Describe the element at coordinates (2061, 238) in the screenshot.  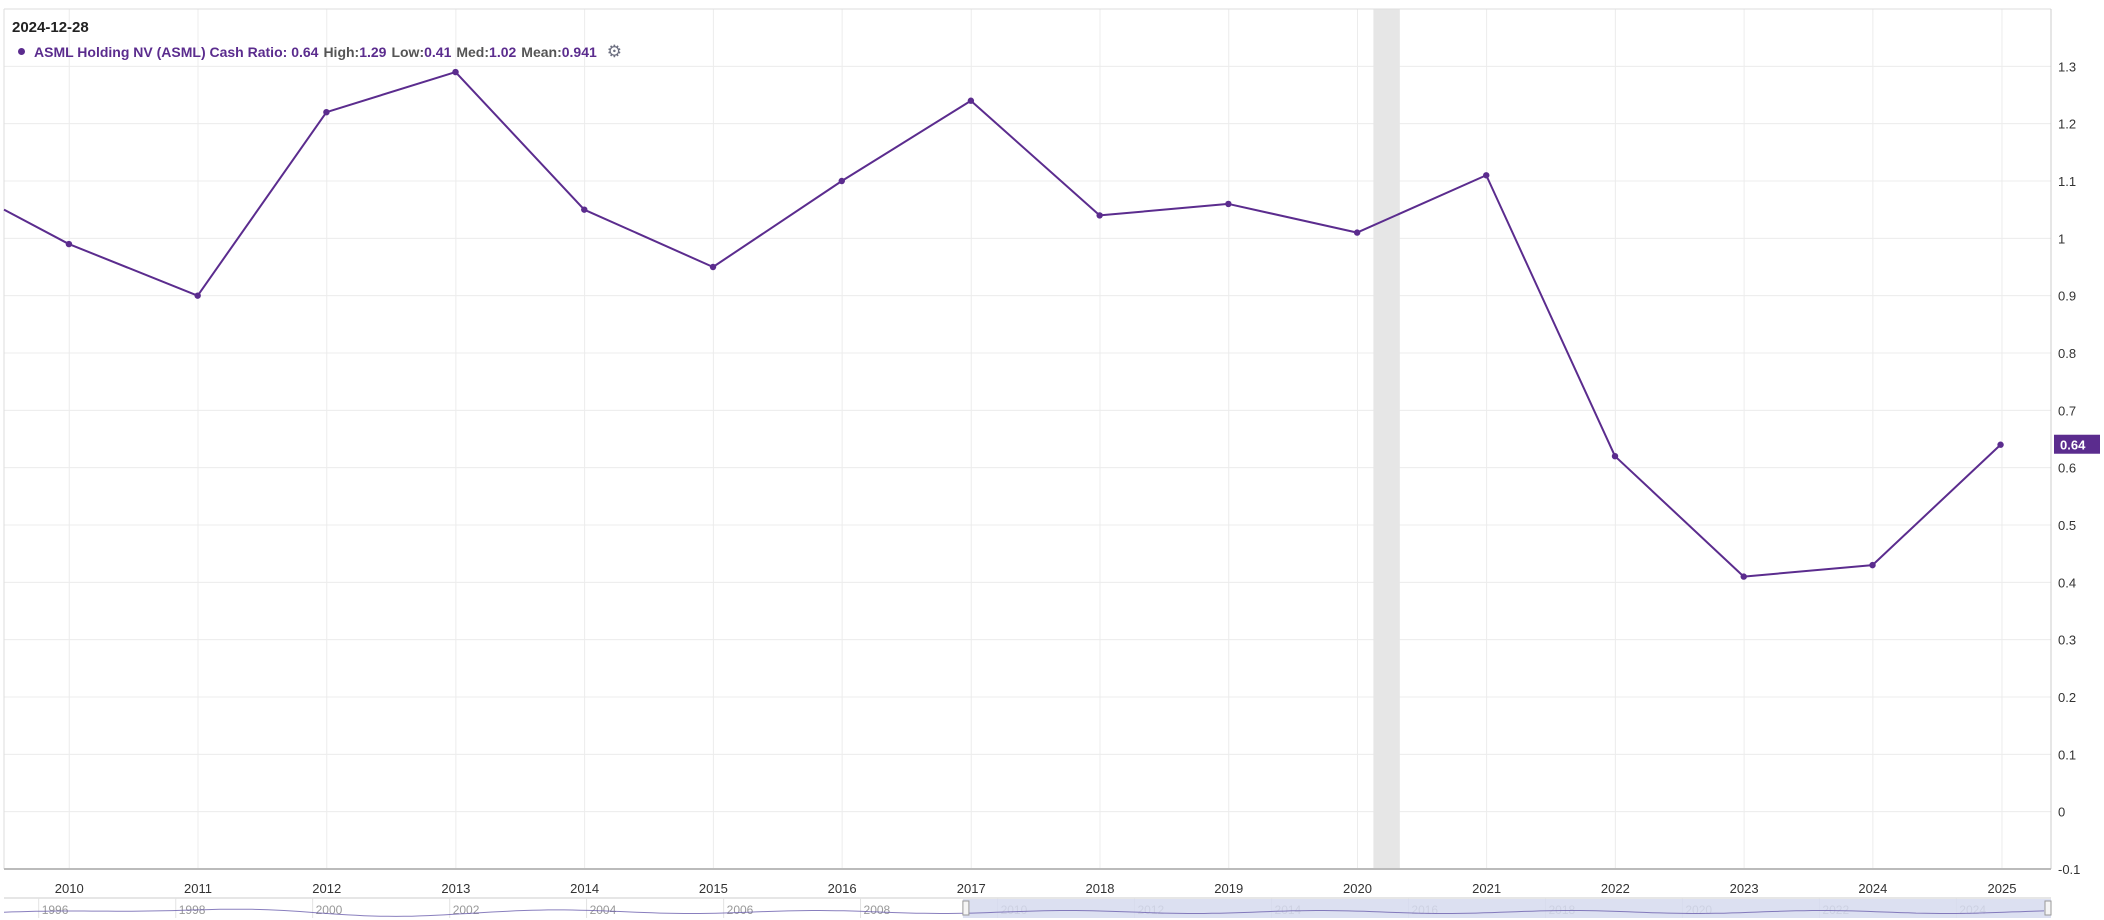
I see `y-tick-label: 1` at that location.